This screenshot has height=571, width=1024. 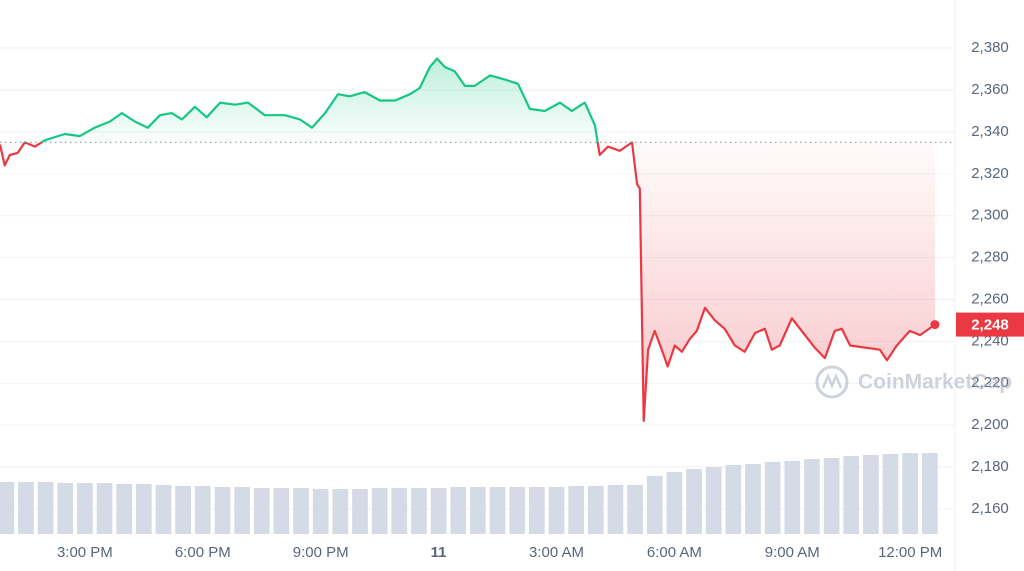 What do you see at coordinates (990, 173) in the screenshot?
I see `y-tick-label: 2,320` at bounding box center [990, 173].